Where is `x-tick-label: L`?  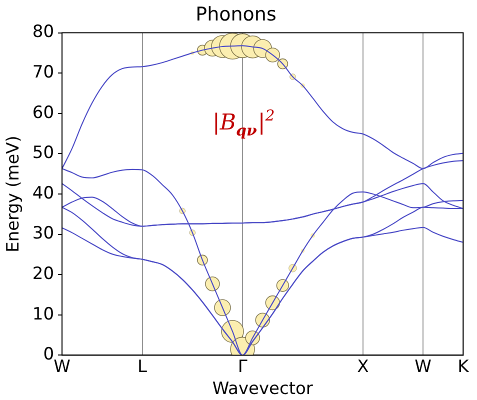
x-tick-label: L is located at coordinates (143, 366).